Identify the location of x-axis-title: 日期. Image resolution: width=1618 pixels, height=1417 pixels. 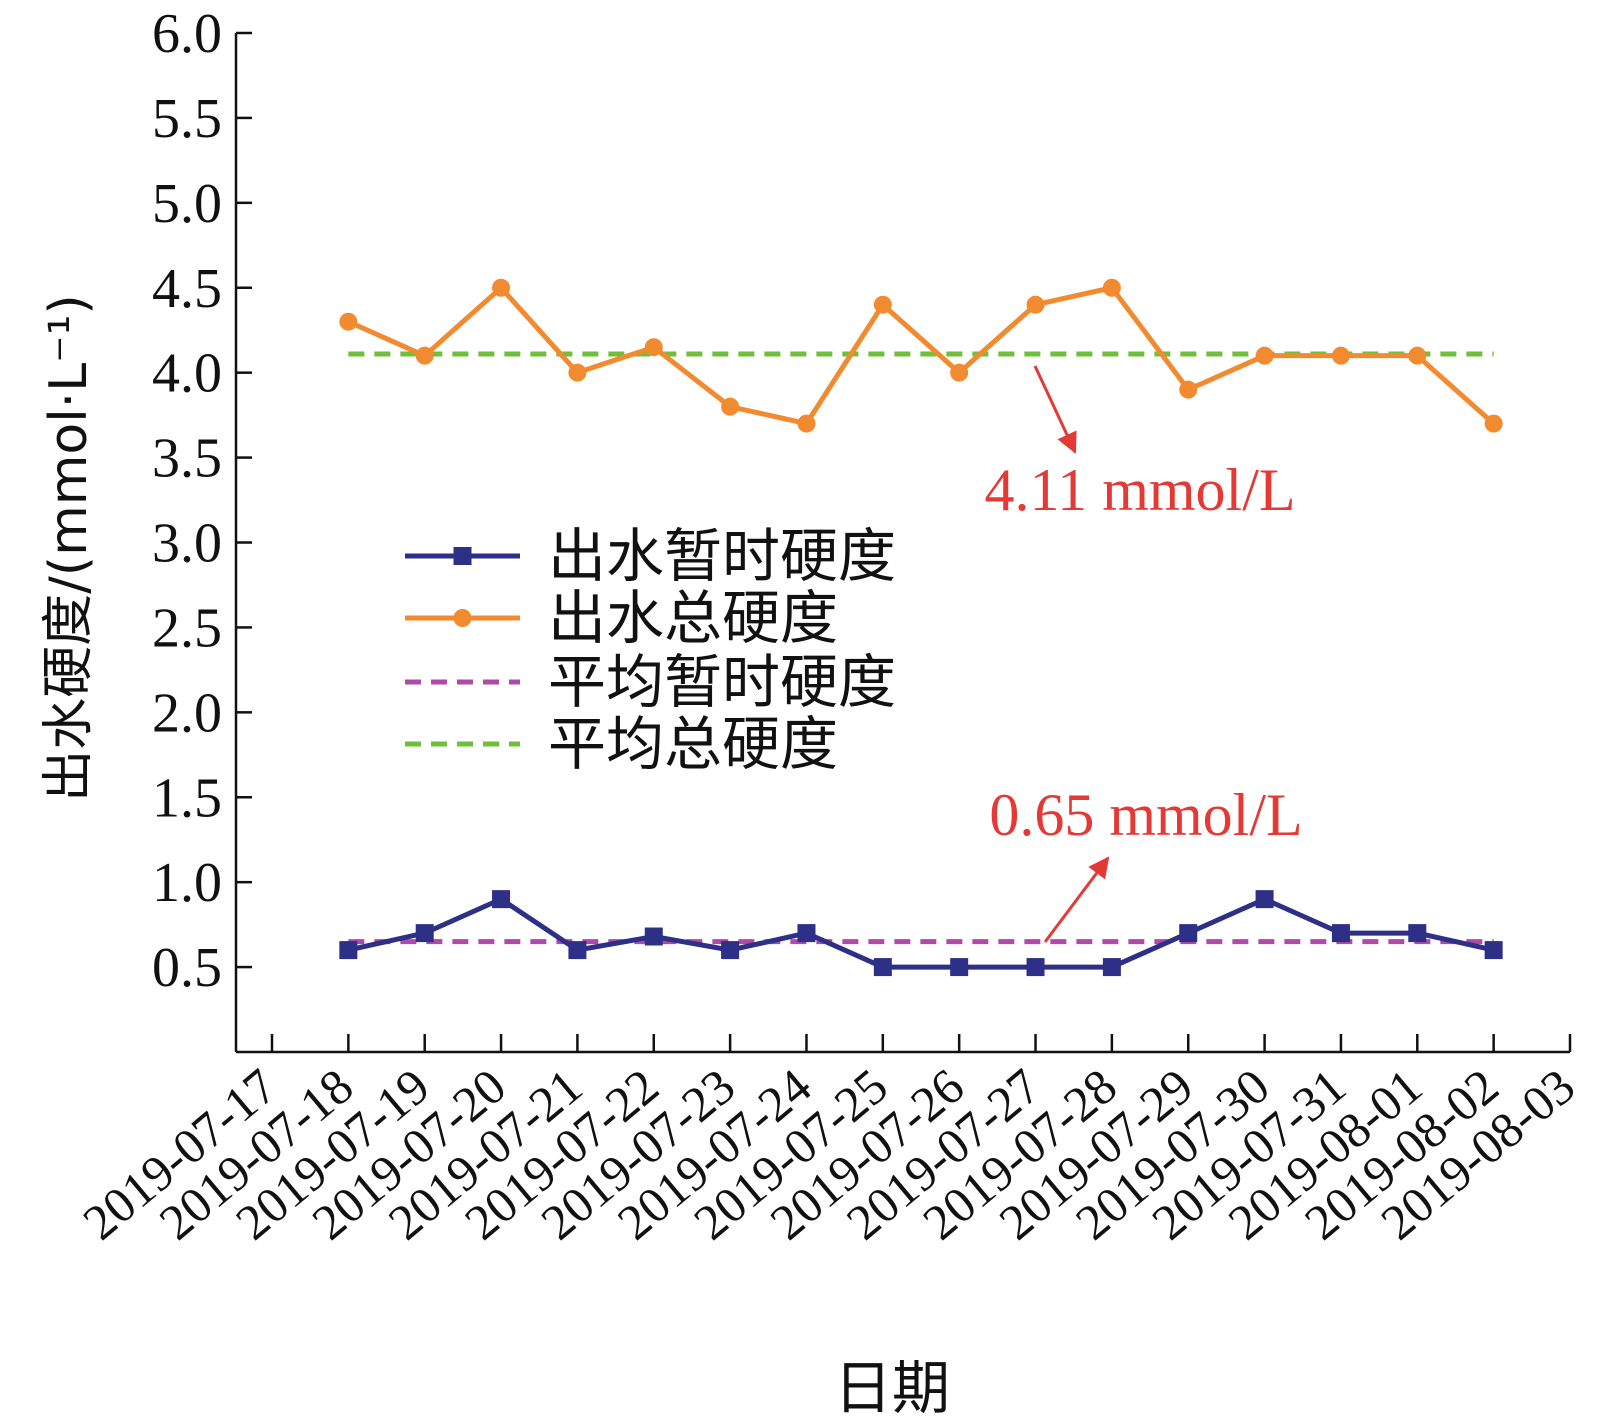
(892, 1385).